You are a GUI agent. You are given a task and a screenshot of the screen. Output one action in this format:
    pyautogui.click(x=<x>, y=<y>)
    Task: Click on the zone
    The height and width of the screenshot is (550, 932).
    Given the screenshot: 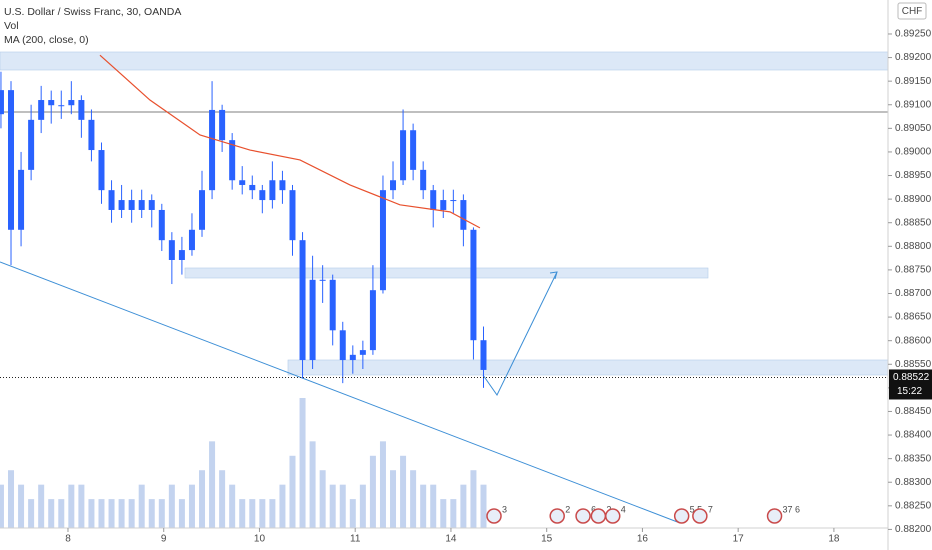 What is the action you would take?
    pyautogui.click(x=588, y=367)
    